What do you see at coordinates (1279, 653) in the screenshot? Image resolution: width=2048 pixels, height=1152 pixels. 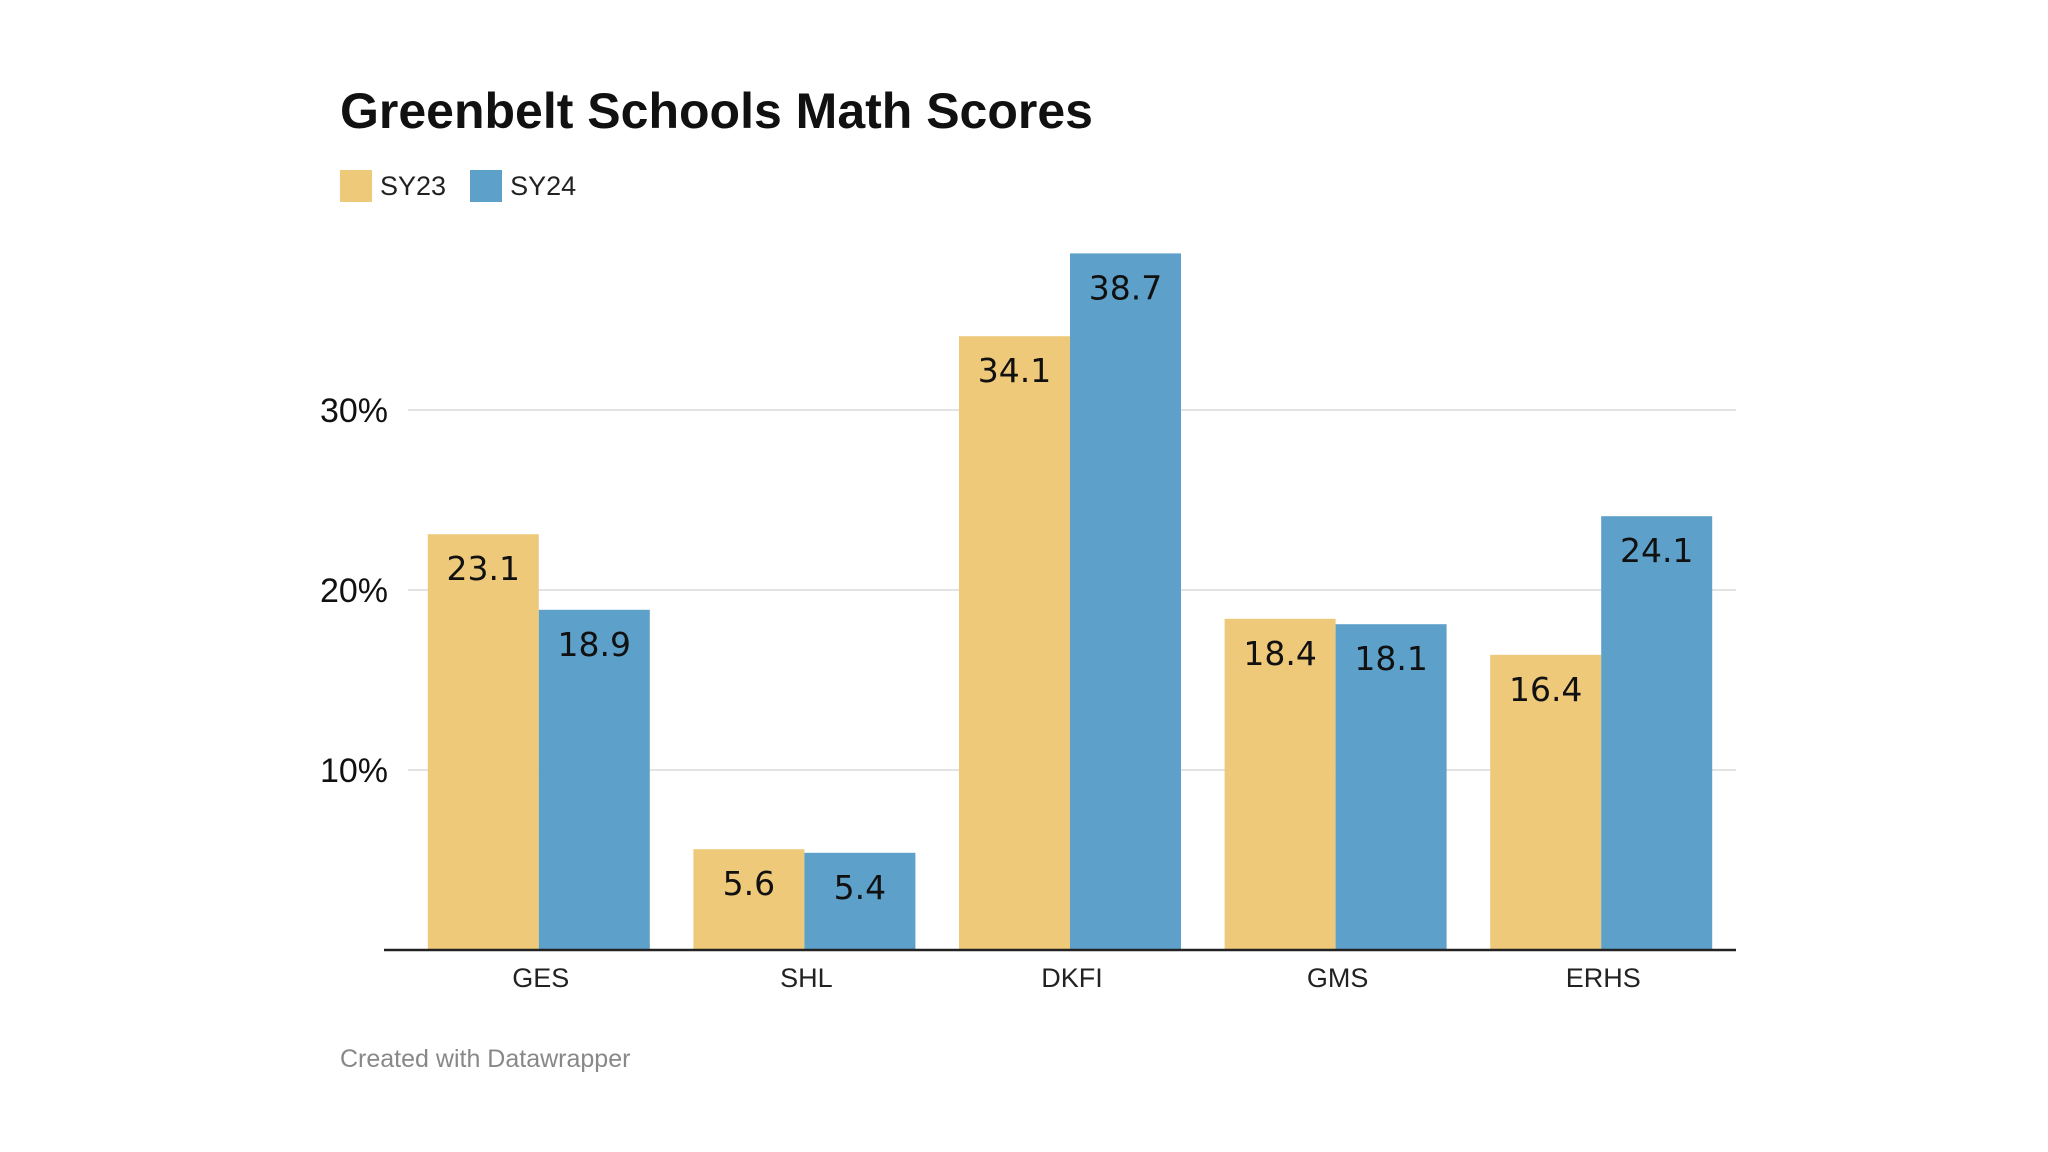 I see `data-label: 18.4` at bounding box center [1279, 653].